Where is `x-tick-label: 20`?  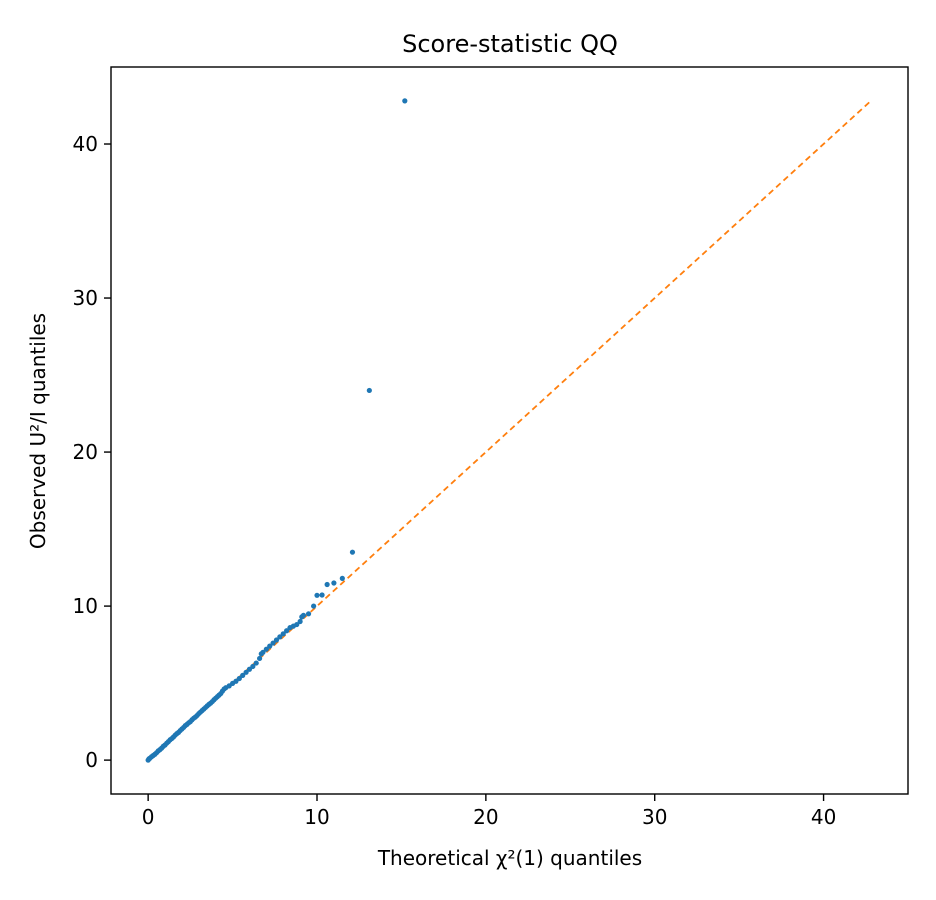 x-tick-label: 20 is located at coordinates (485, 817).